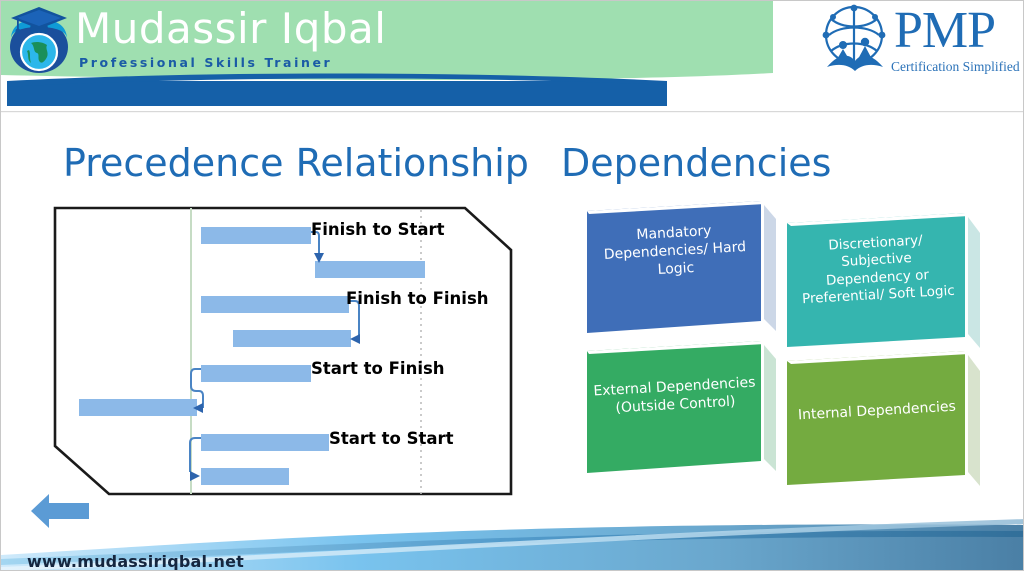  What do you see at coordinates (684, 408) in the screenshot?
I see `dependency-box-external-shape` at bounding box center [684, 408].